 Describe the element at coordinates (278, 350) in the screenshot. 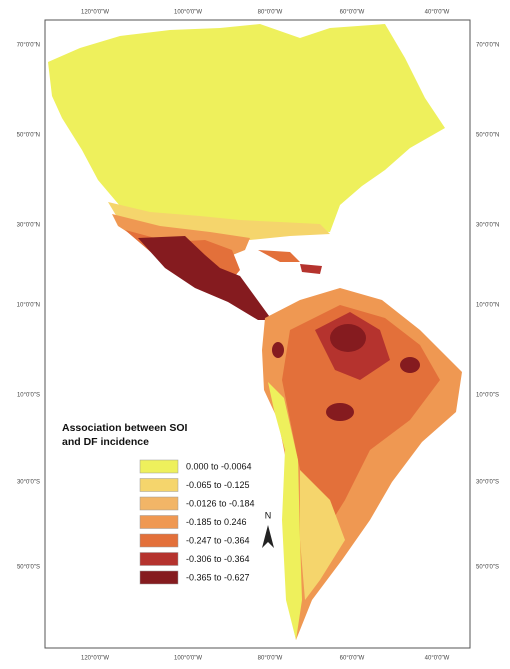

I see `sa-hotspot-west` at that location.